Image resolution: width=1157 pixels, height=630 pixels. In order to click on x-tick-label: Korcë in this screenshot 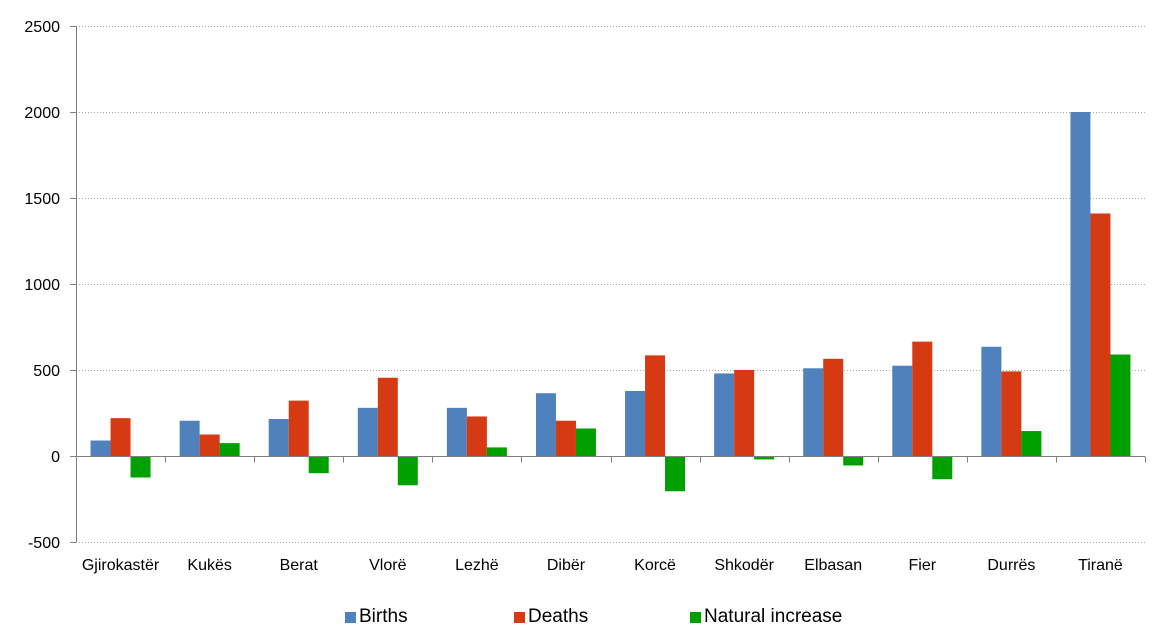, I will do `click(655, 565)`.